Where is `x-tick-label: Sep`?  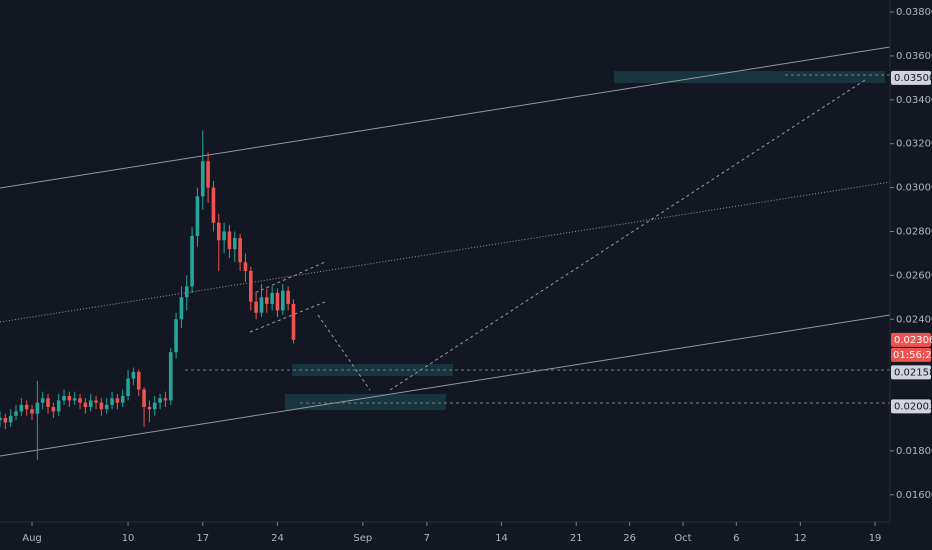
x-tick-label: Sep is located at coordinates (362, 538).